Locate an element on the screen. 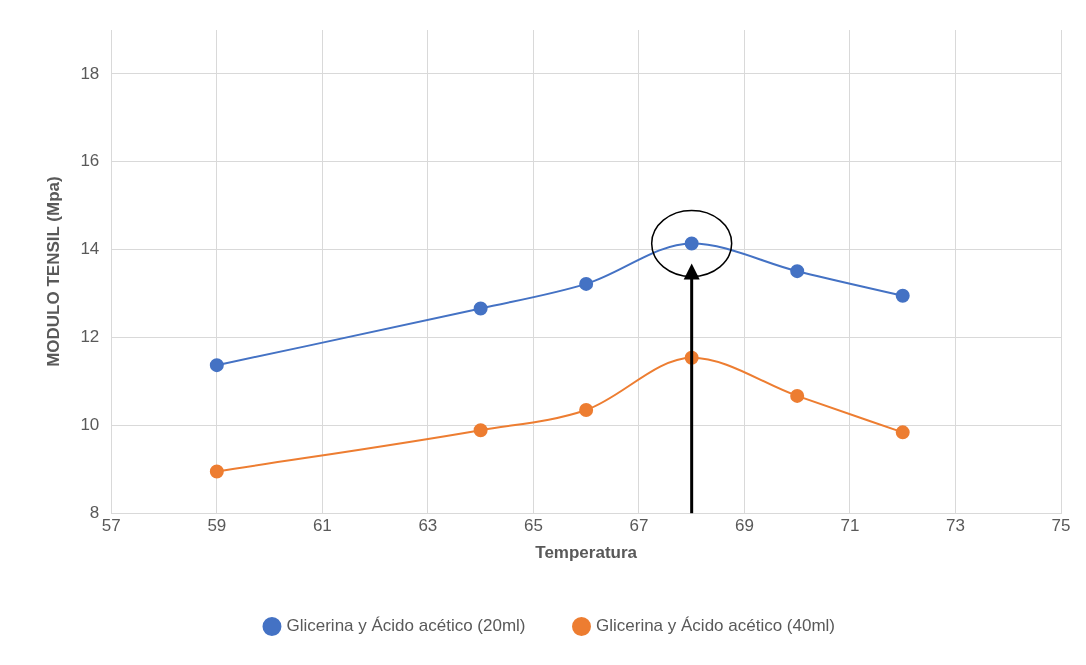  legend-label: Glicerina y Ácido acético (20ml) is located at coordinates (406, 626).